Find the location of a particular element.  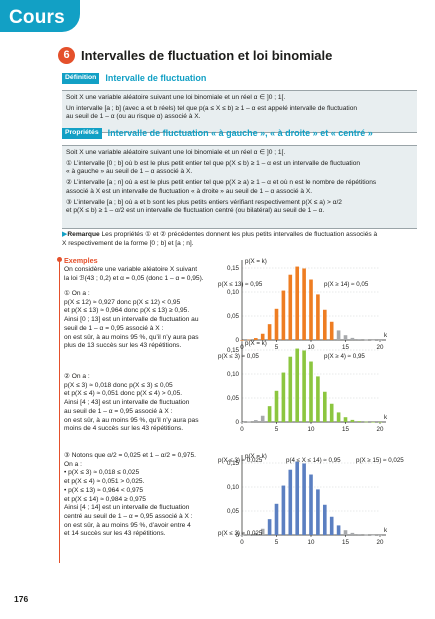

chart-annotation: p(X ≤ 3) ≈ 0,025 is located at coordinates (240, 533).